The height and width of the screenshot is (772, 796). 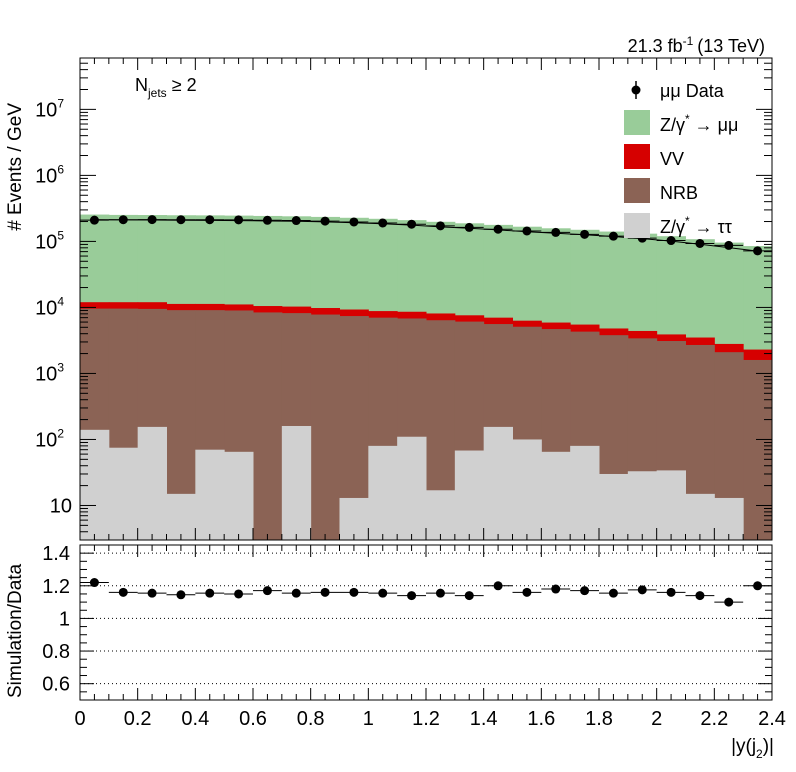 I want to click on ratio-y-tick-label: 1.4, so click(x=56, y=554).